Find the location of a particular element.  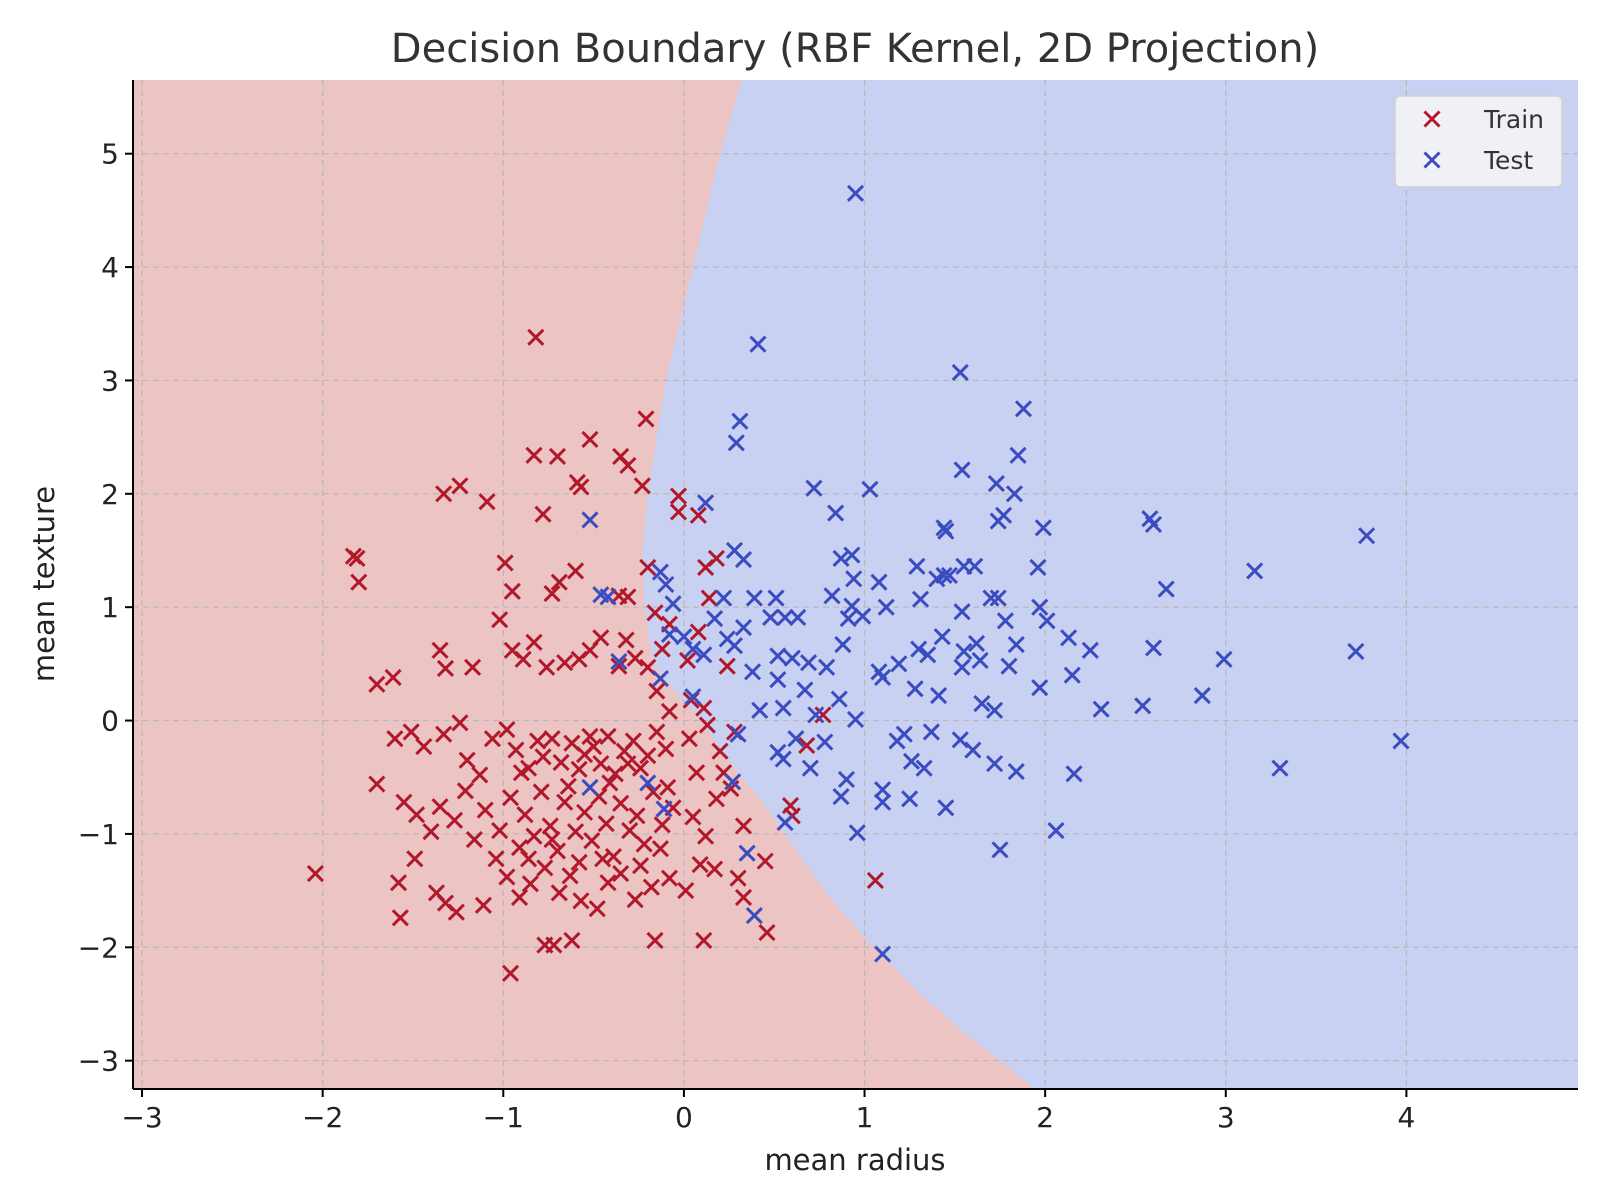

legend-label-test: Test is located at coordinates (1508, 160).